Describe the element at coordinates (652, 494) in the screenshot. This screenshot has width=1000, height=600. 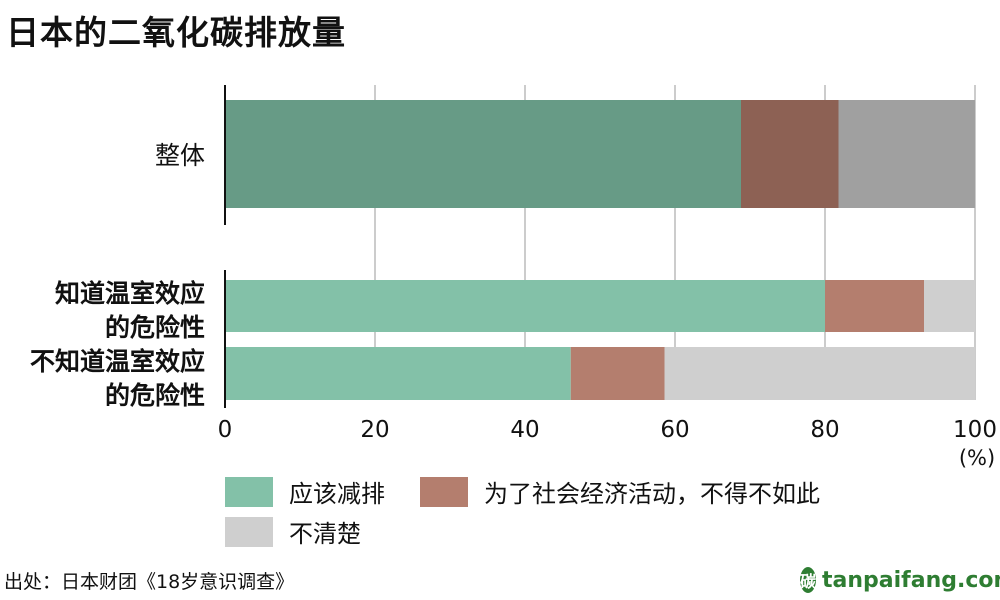
I see `legend-label: 为了社会经济活动，不得不如此` at that location.